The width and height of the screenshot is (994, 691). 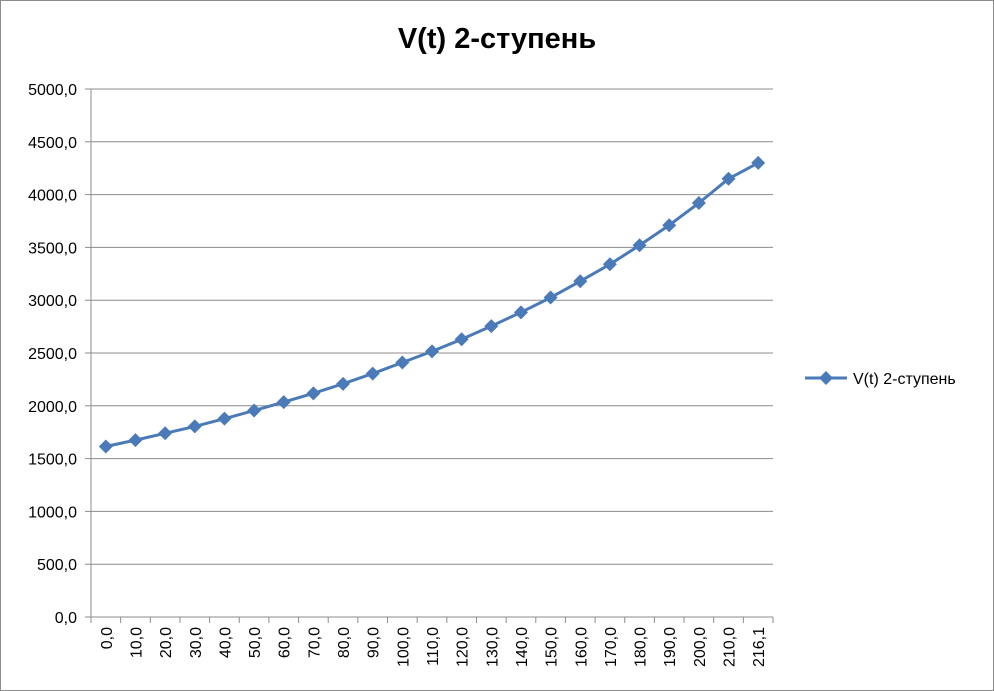 What do you see at coordinates (611, 647) in the screenshot?
I see `x-tick-label: 170,0` at bounding box center [611, 647].